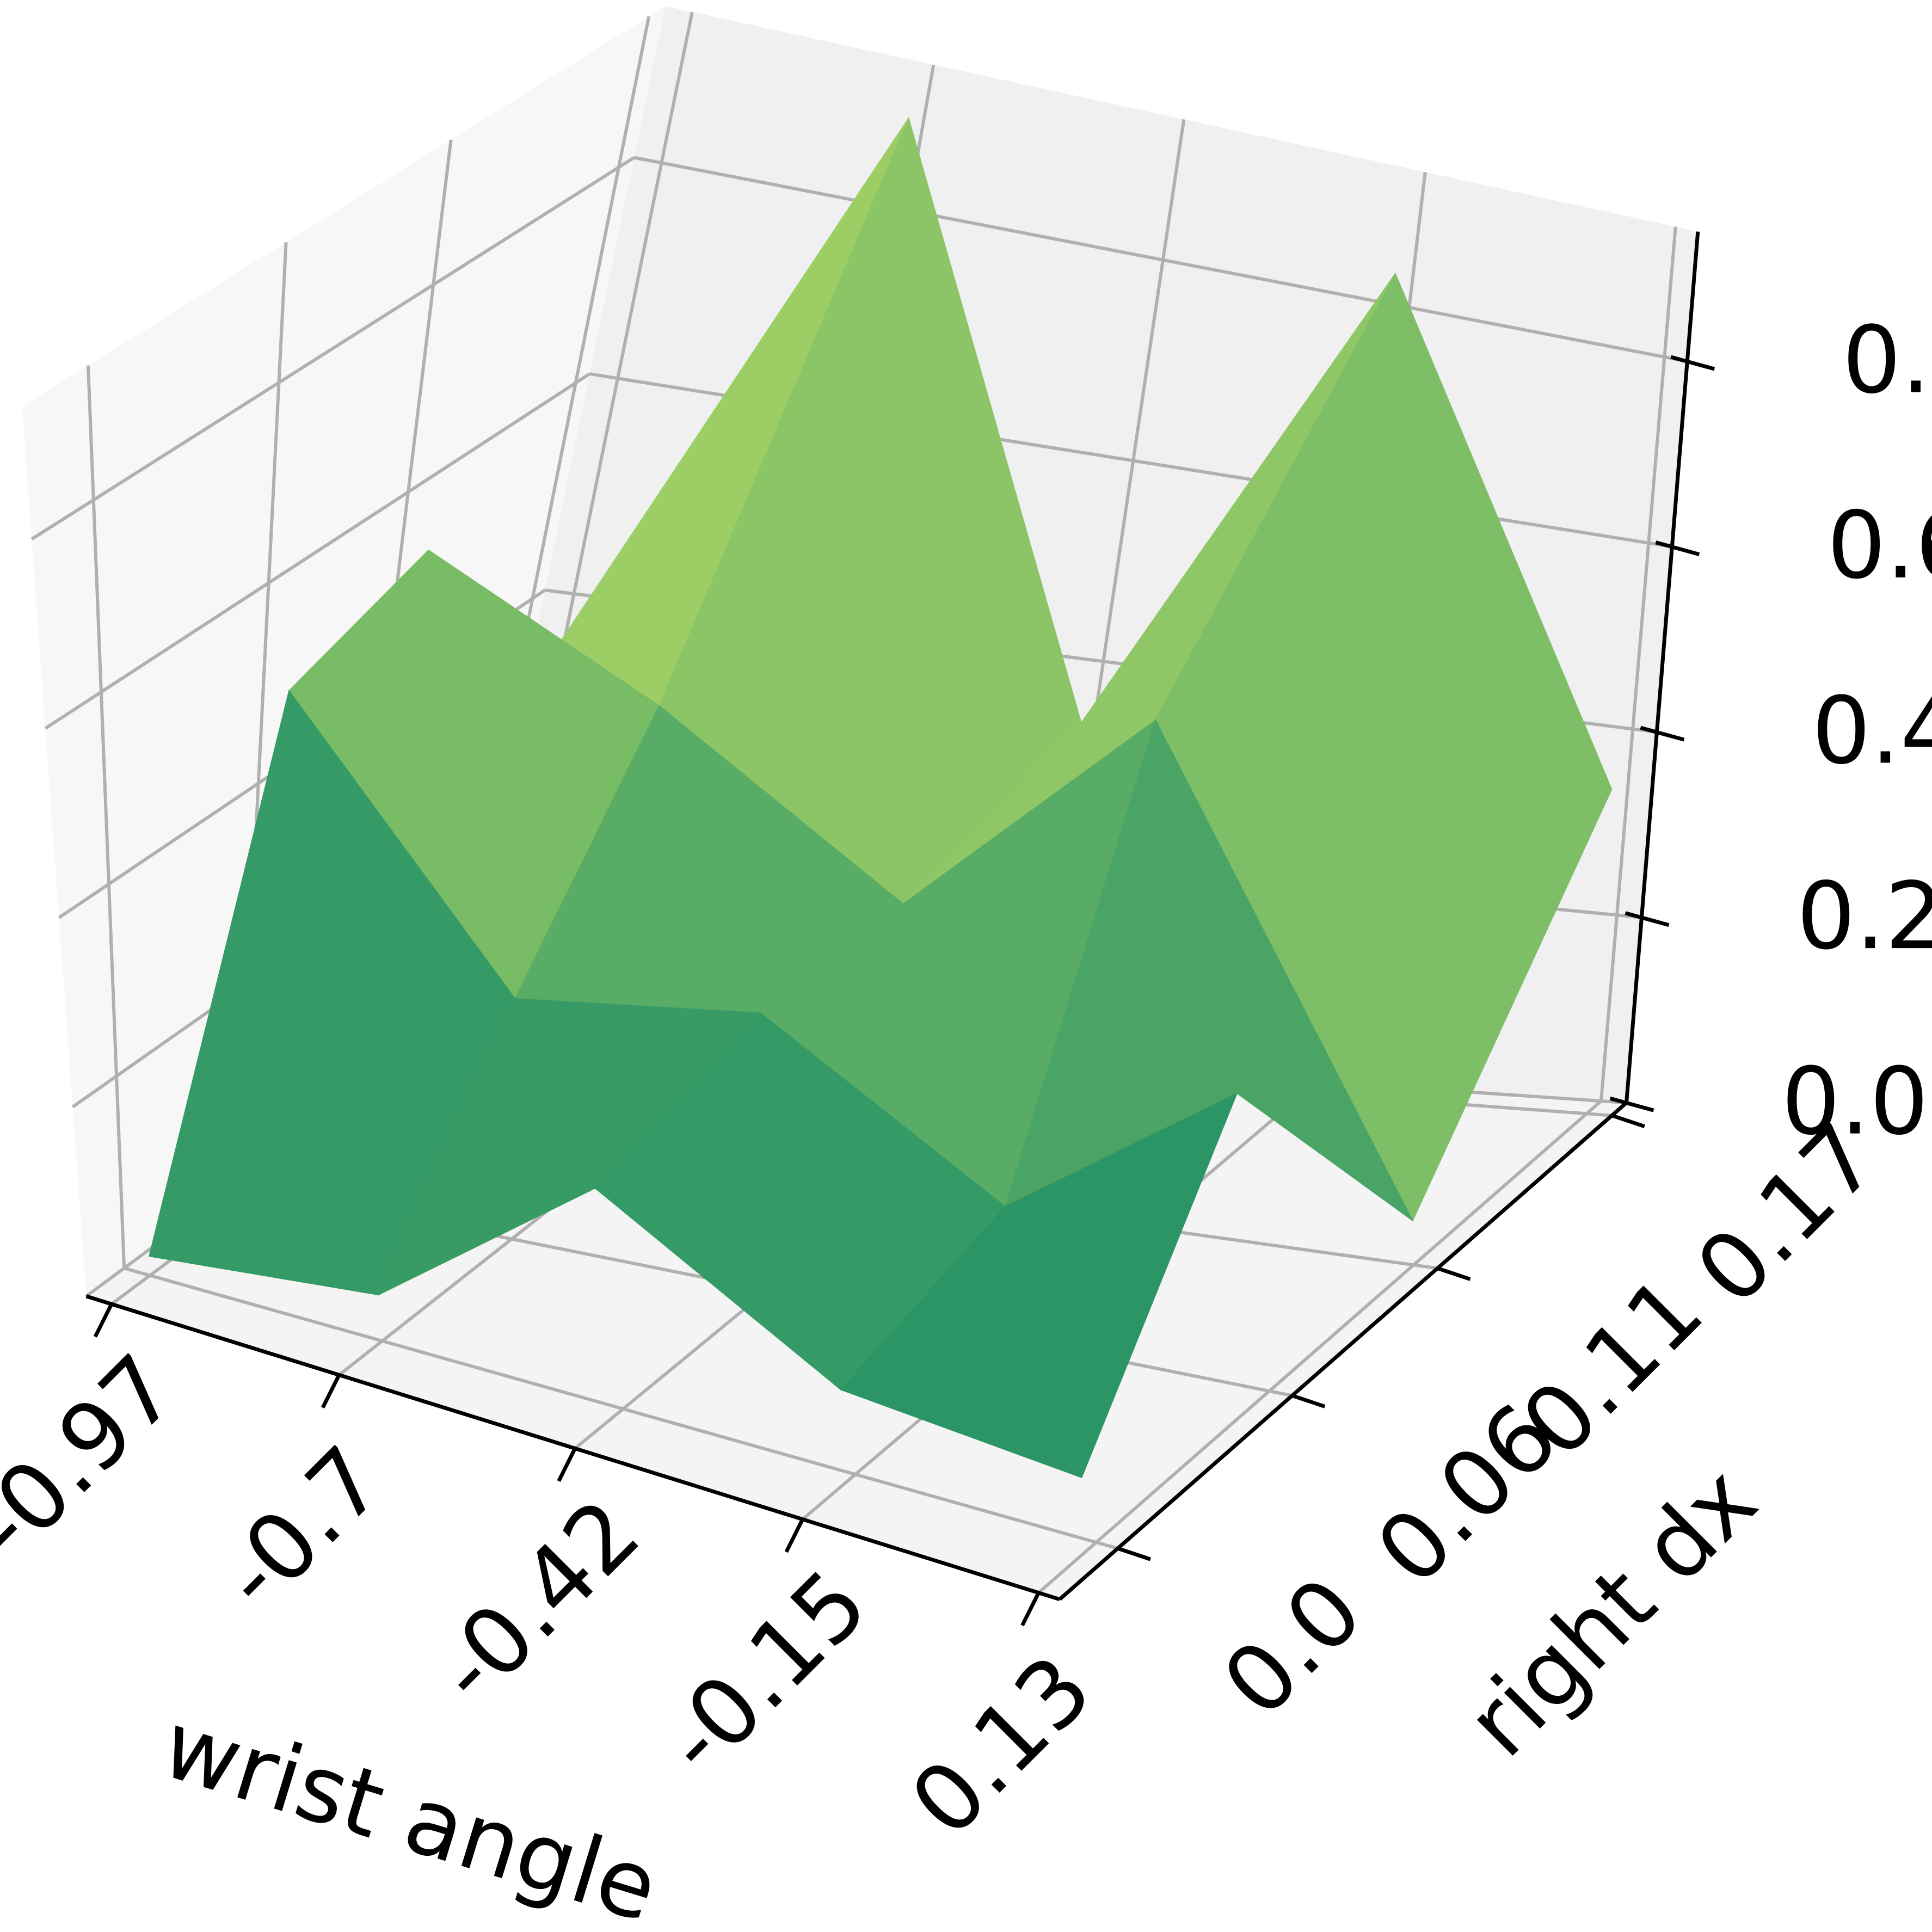  What do you see at coordinates (765, 1672) in the screenshot?
I see `x-tick-label: -0.15` at bounding box center [765, 1672].